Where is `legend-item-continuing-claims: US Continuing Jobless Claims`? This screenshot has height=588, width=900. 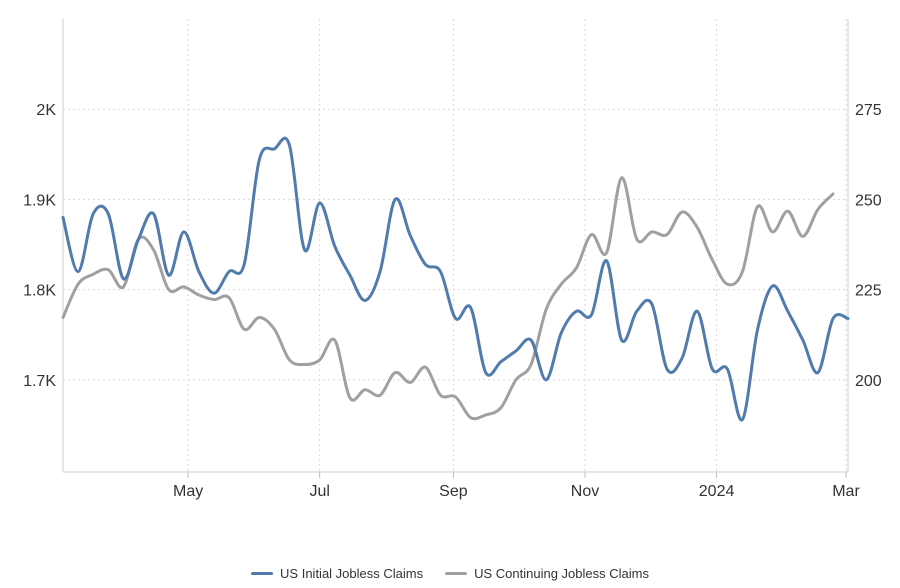 legend-item-continuing-claims: US Continuing Jobless Claims is located at coordinates (547, 573).